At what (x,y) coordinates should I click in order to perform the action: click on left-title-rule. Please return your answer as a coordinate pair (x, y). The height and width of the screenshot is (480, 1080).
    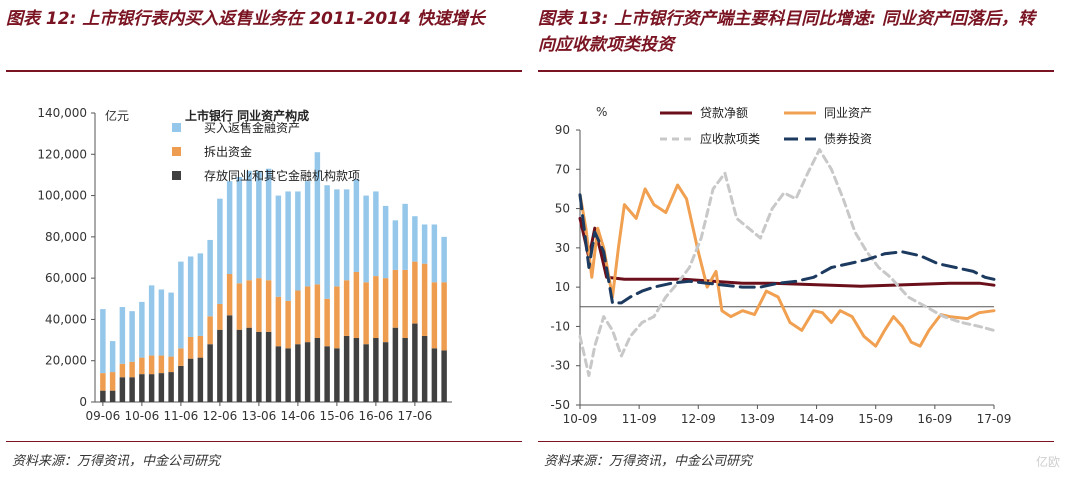
    Looking at the image, I should click on (264, 71).